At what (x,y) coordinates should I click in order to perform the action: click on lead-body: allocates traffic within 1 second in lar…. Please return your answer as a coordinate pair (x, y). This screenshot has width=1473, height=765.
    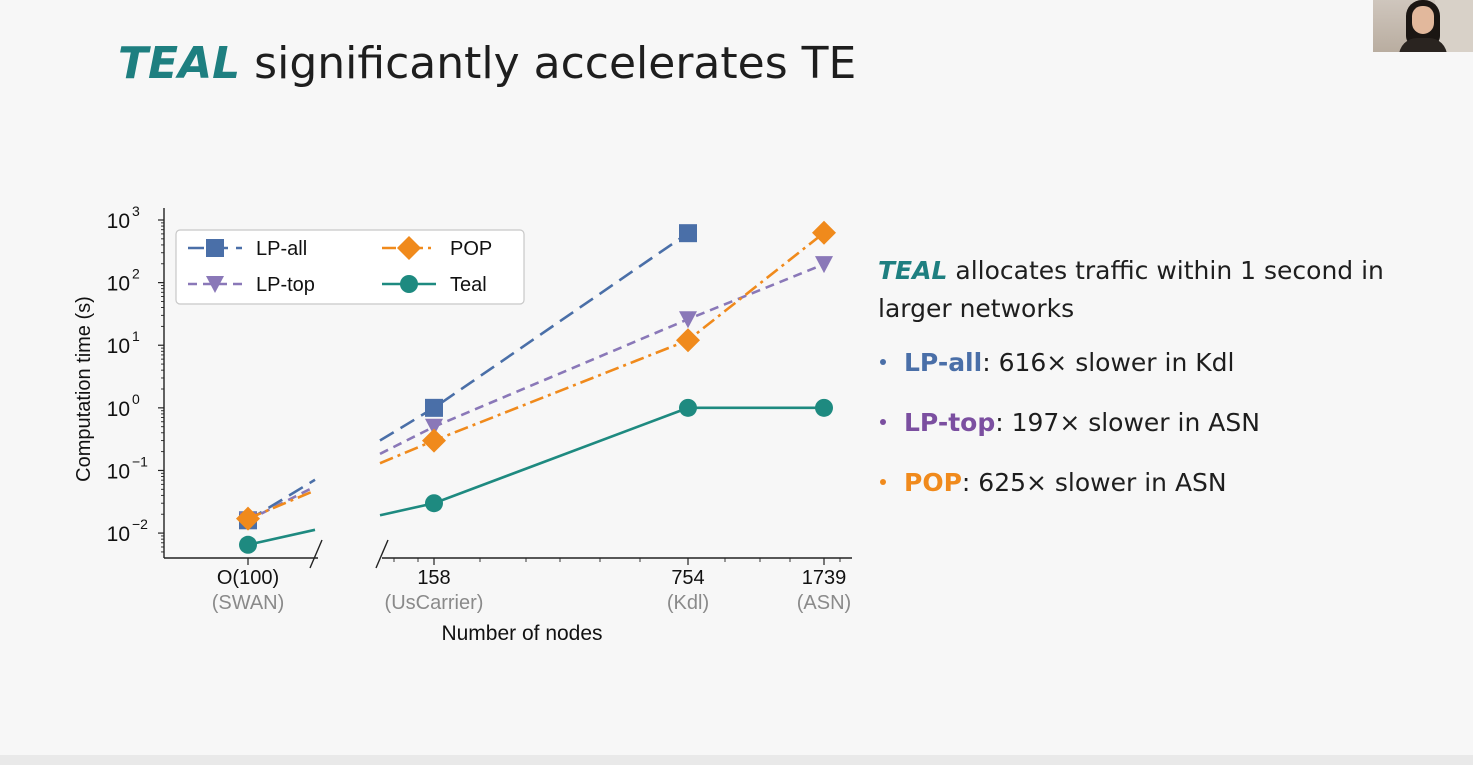
    Looking at the image, I should click on (1131, 289).